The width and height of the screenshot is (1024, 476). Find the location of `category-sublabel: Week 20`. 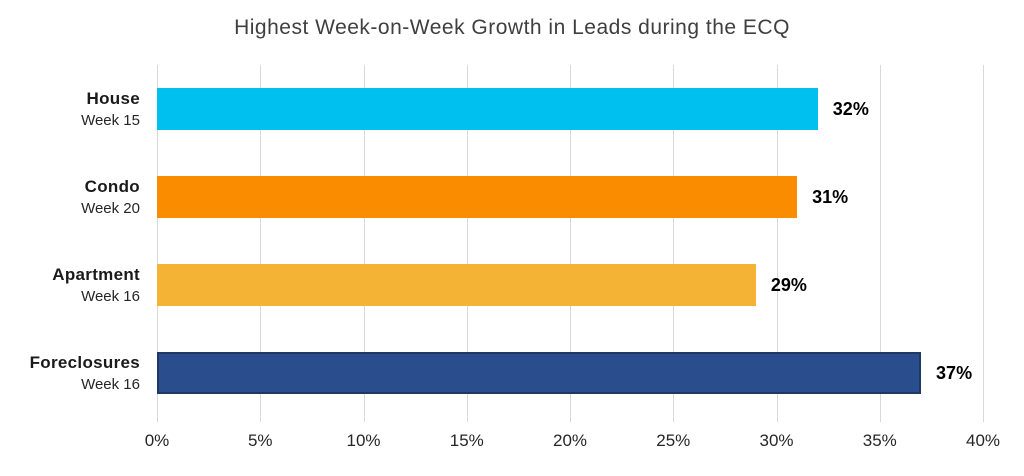

category-sublabel: Week 20 is located at coordinates (110, 208).